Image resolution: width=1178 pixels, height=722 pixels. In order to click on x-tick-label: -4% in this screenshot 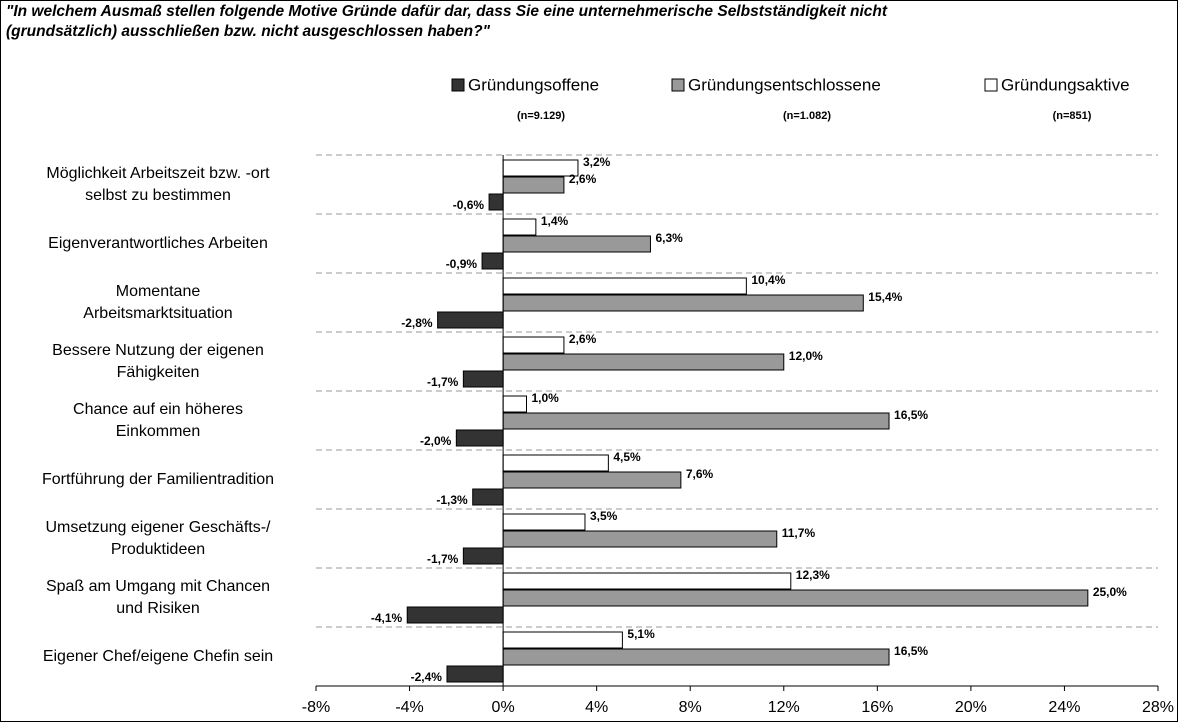, I will do `click(409, 707)`.